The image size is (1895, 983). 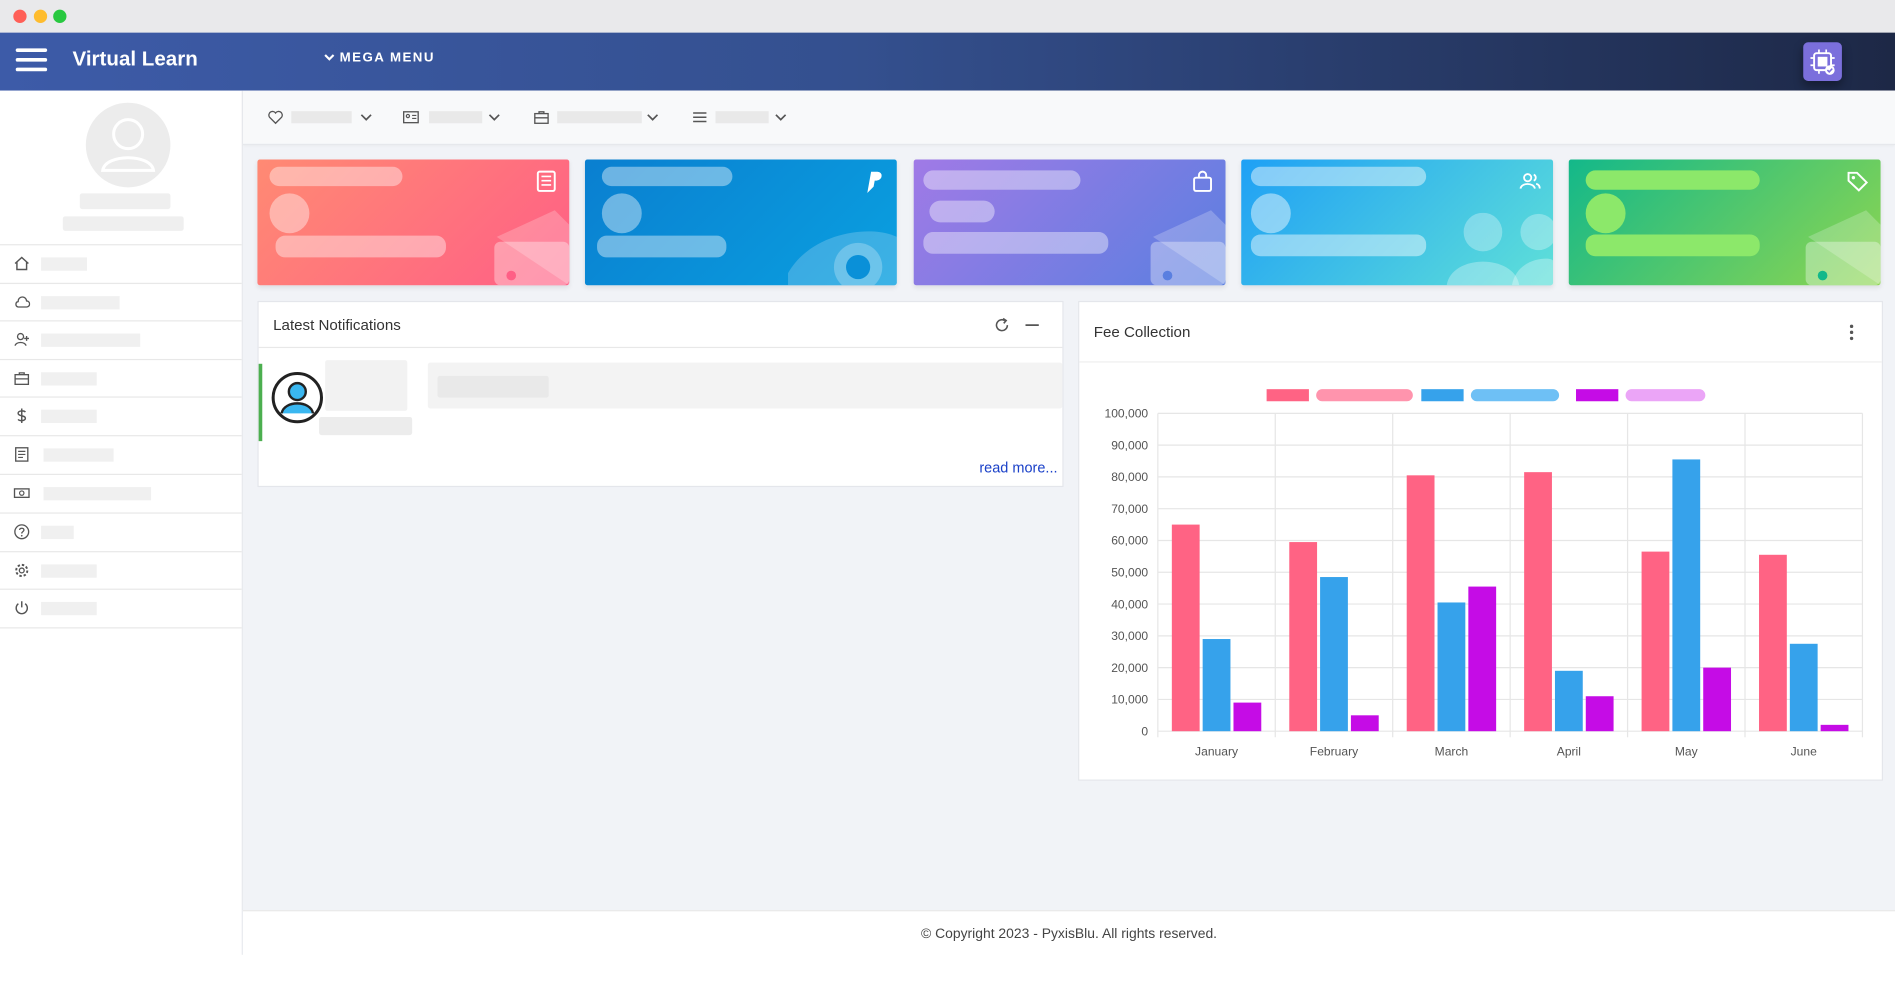 What do you see at coordinates (597, 117) in the screenshot?
I see `menu-item-work` at bounding box center [597, 117].